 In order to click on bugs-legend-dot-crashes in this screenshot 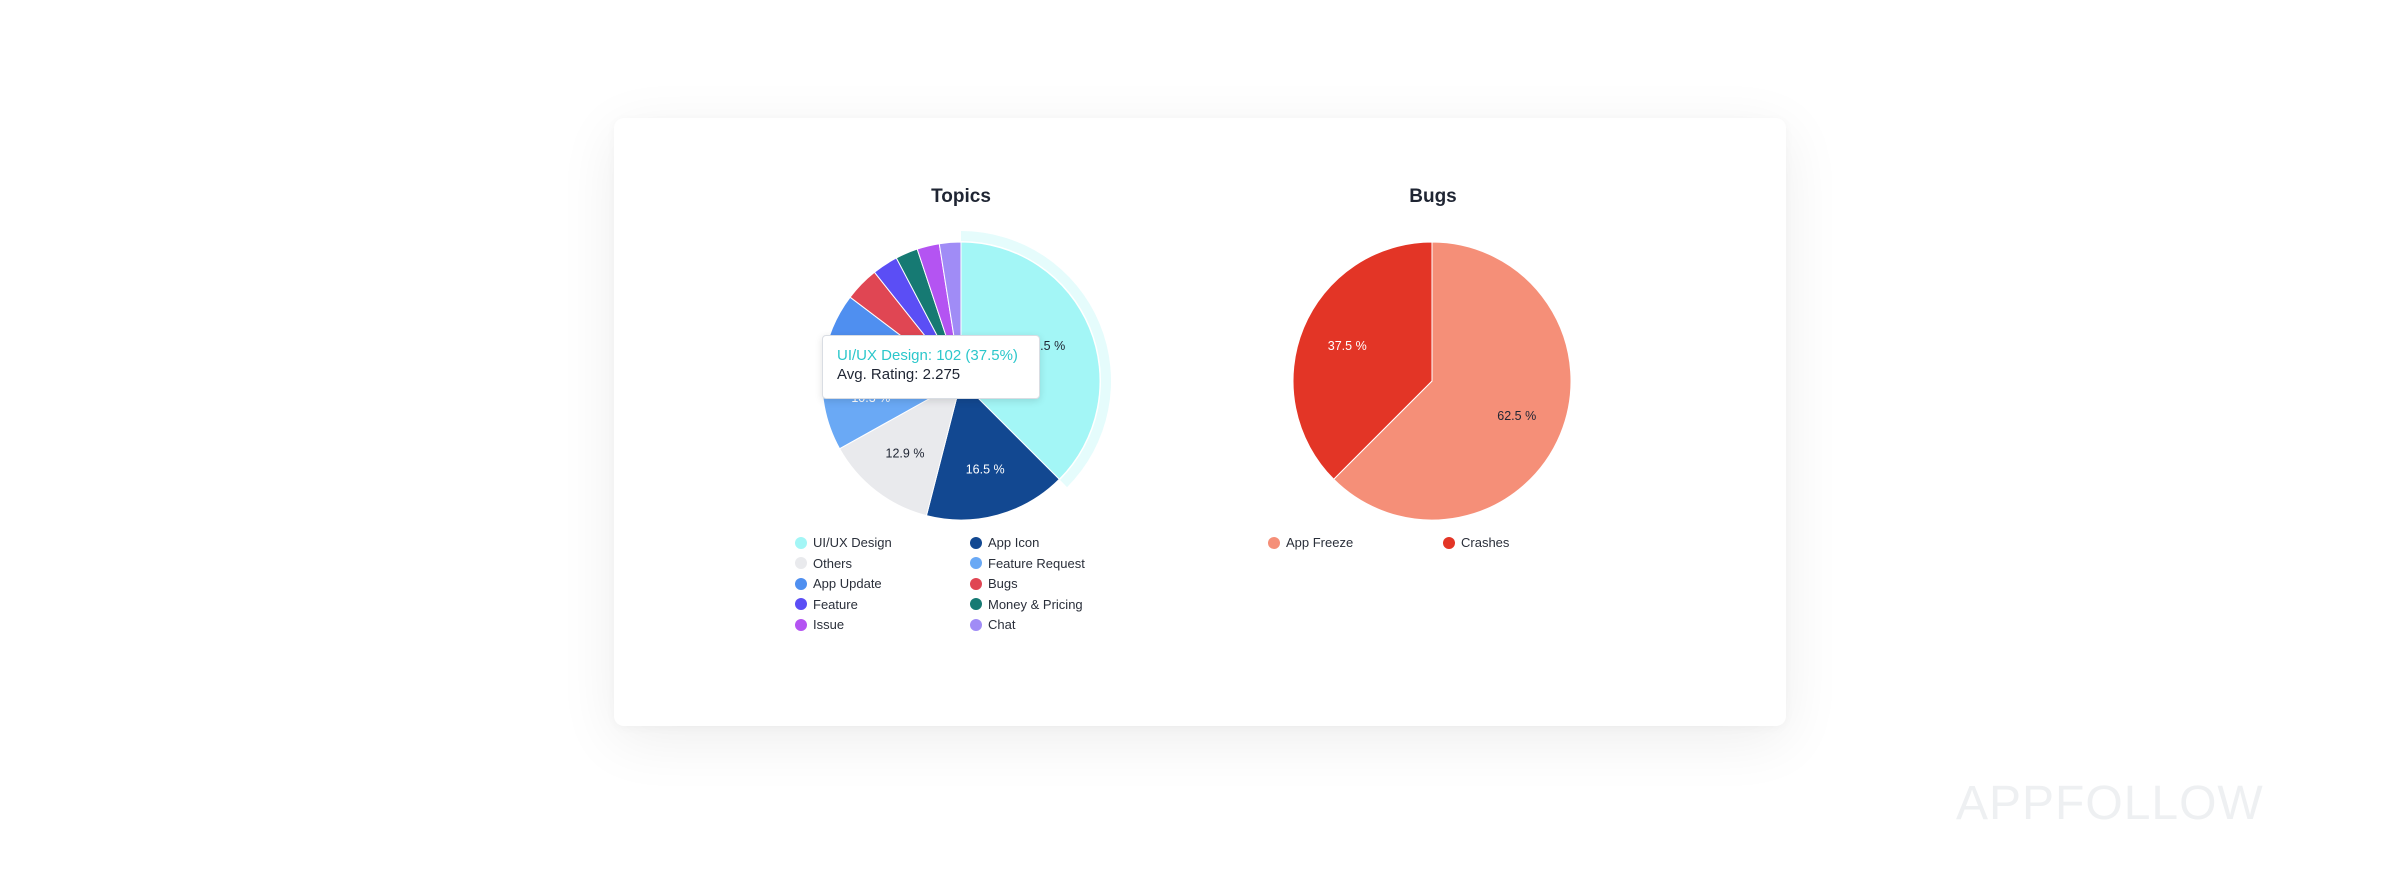, I will do `click(1449, 542)`.